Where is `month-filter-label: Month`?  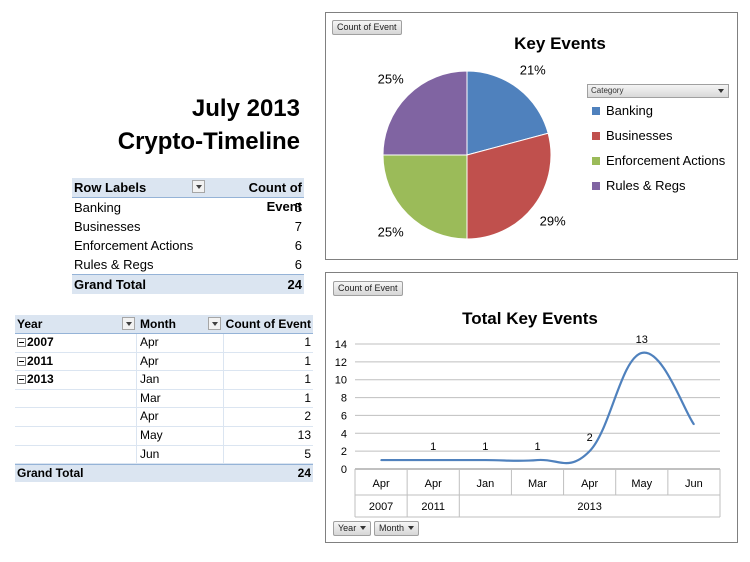 month-filter-label: Month is located at coordinates (392, 528).